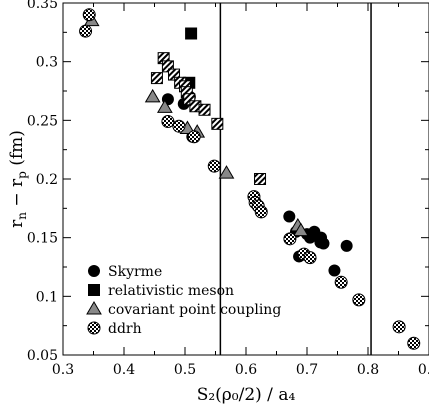 The image size is (429, 412). I want to click on x-tick-label: 0.3, so click(63, 370).